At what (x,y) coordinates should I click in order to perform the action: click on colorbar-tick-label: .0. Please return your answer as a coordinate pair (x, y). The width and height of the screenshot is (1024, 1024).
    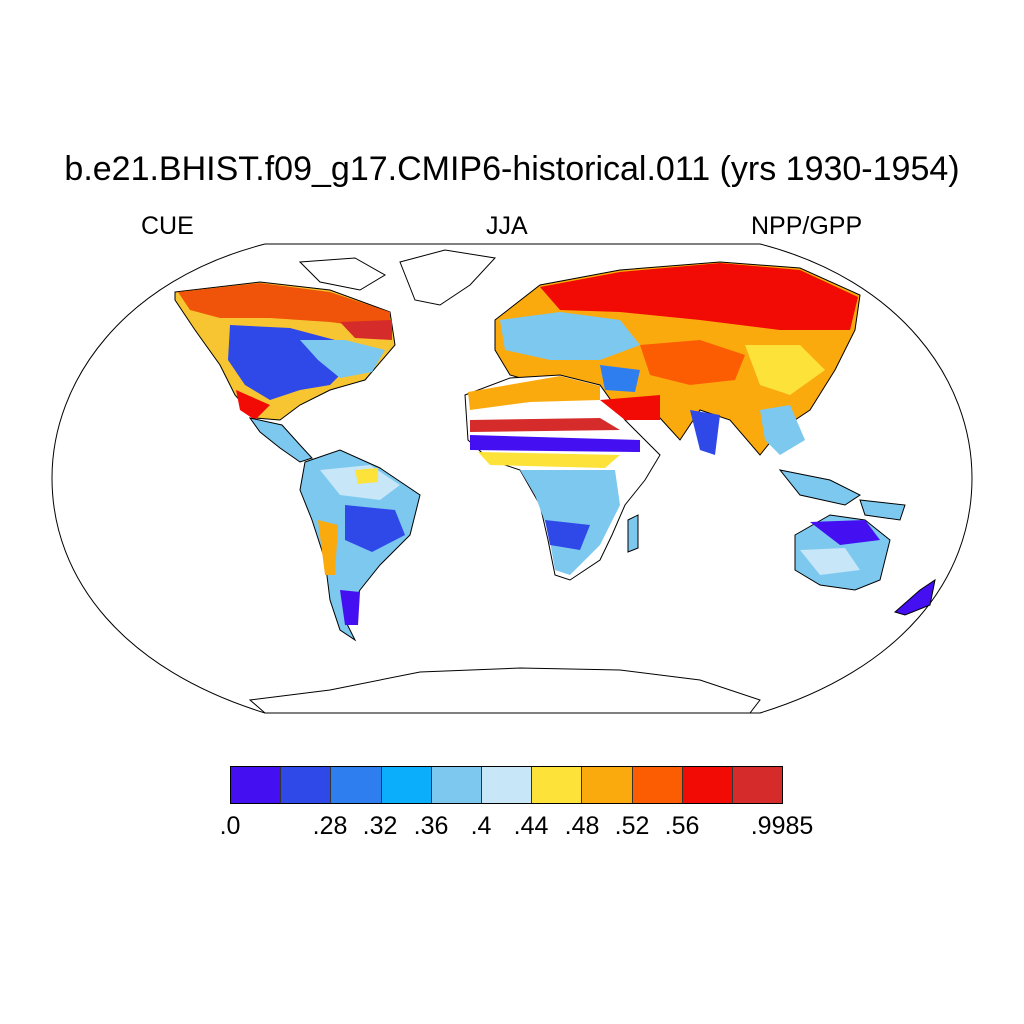
    Looking at the image, I should click on (230, 826).